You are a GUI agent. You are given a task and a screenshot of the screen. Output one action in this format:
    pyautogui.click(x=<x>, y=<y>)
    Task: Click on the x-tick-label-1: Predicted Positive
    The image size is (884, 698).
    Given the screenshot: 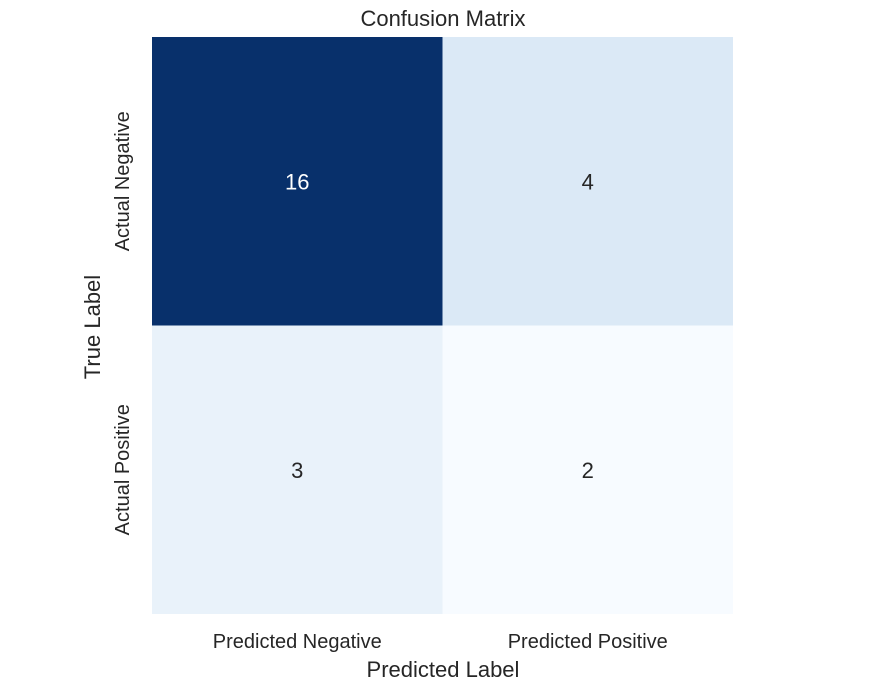 What is the action you would take?
    pyautogui.click(x=588, y=642)
    